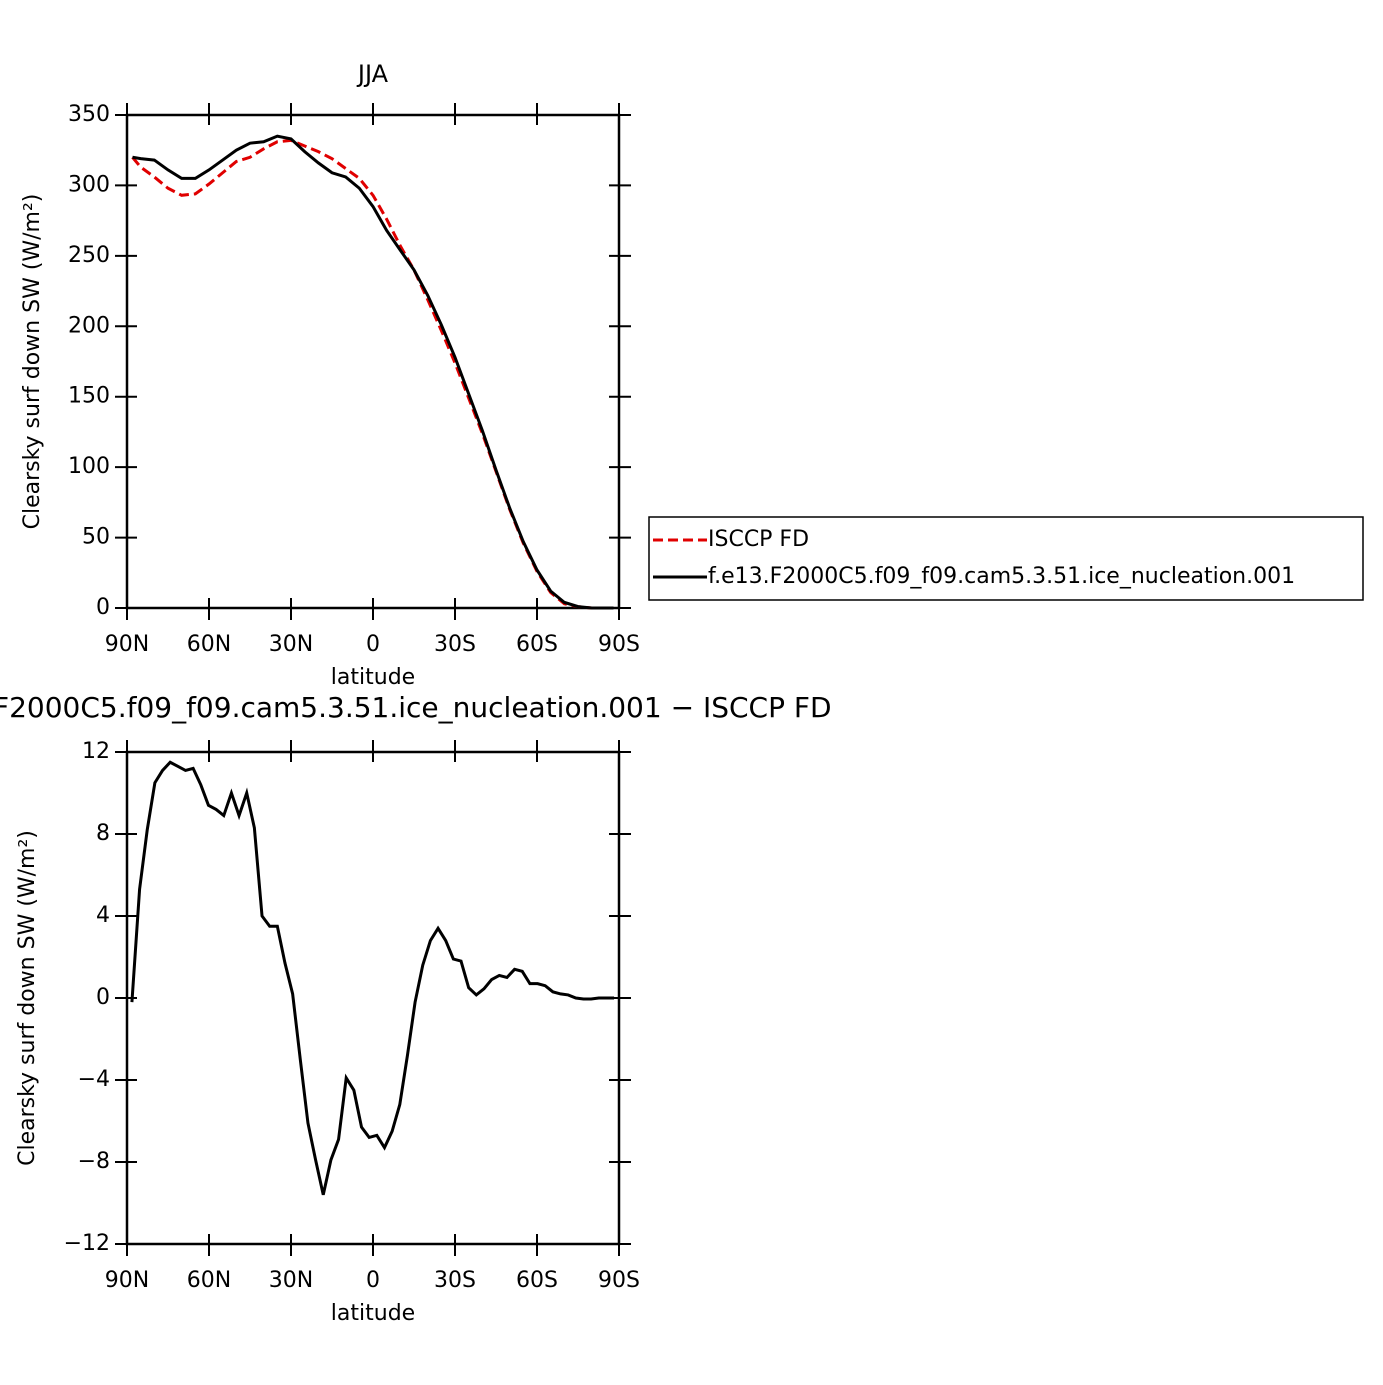 The width and height of the screenshot is (1383, 1385). What do you see at coordinates (758, 539) in the screenshot?
I see `legend-label: ISCCP FD` at bounding box center [758, 539].